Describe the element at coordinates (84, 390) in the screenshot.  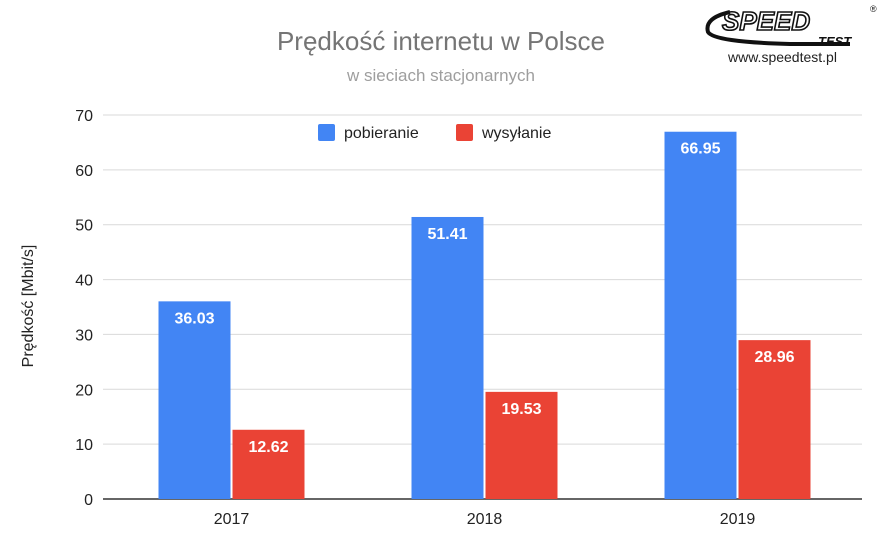
I see `y-tick-label: 20` at that location.